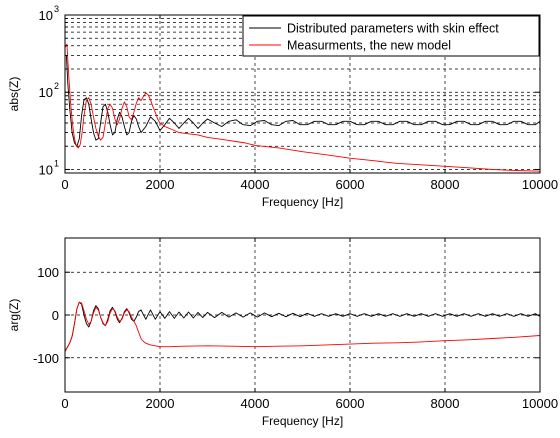  Describe the element at coordinates (14, 94) in the screenshot. I see `mag-yaxis-label: abs(Z)` at that location.